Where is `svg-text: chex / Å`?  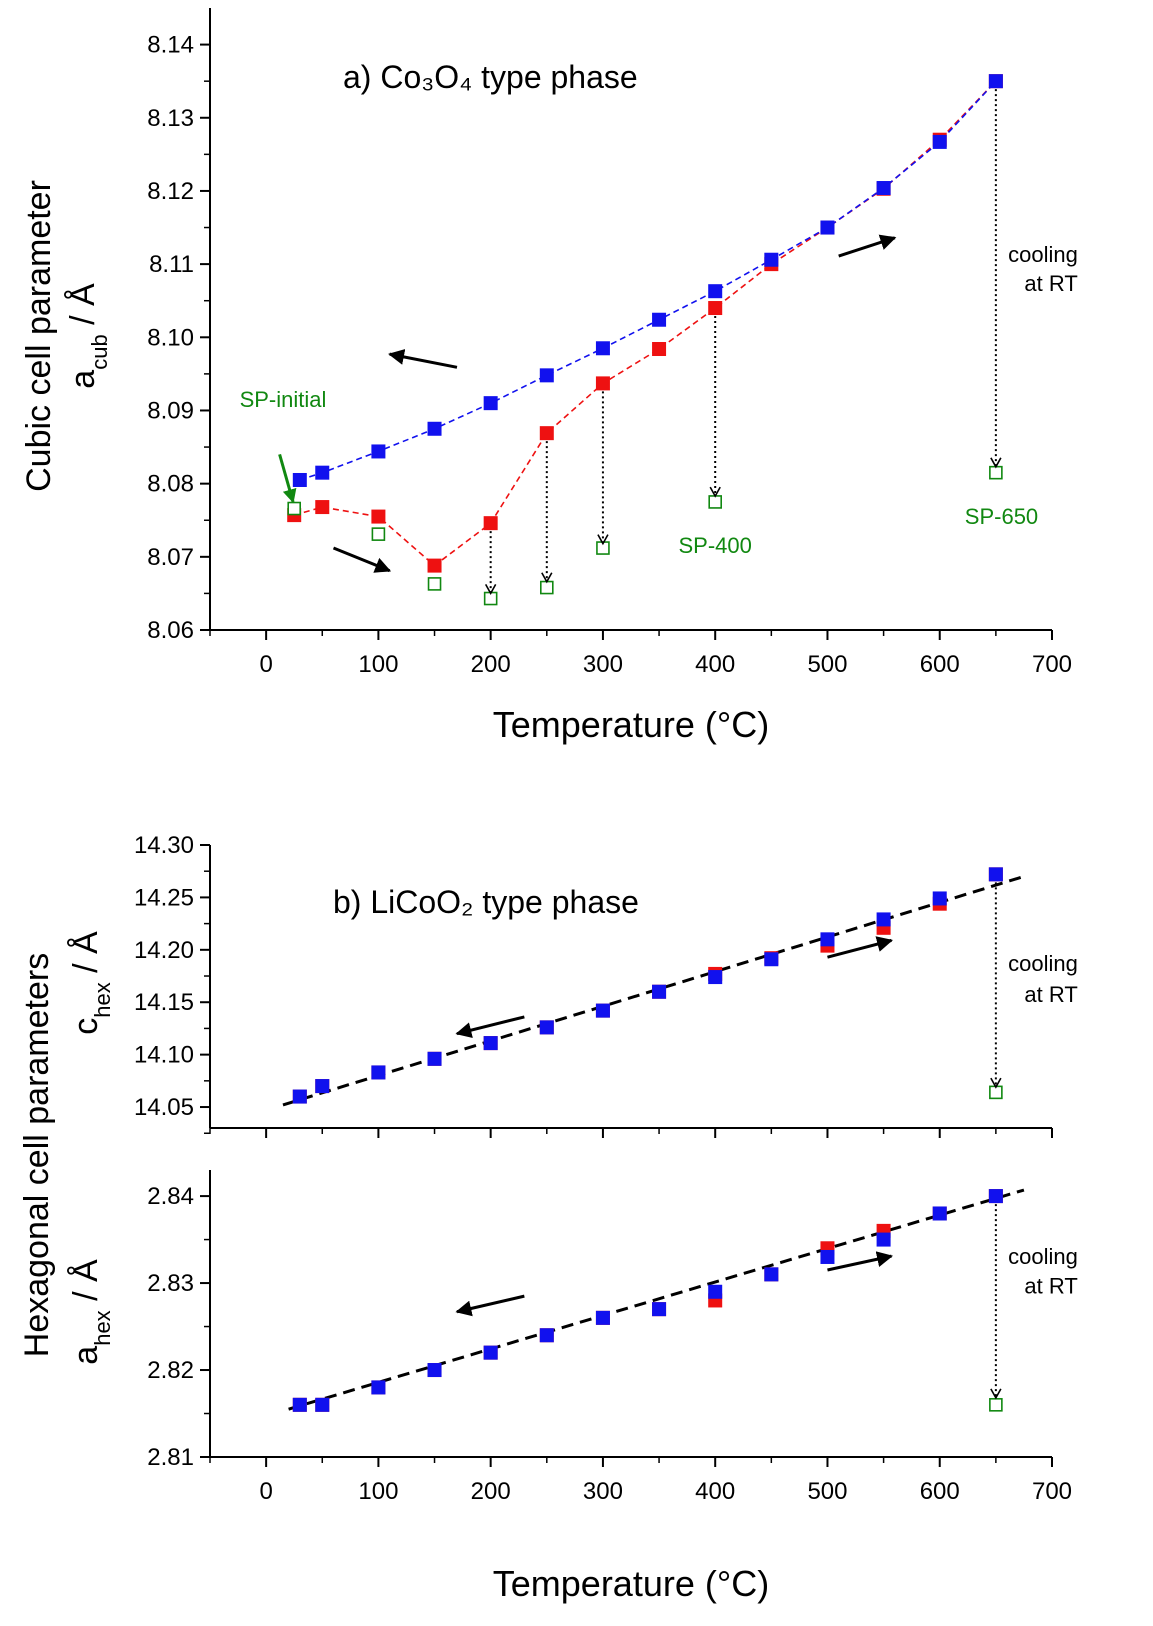 svg-text: chex / Å is located at coordinates (91, 983).